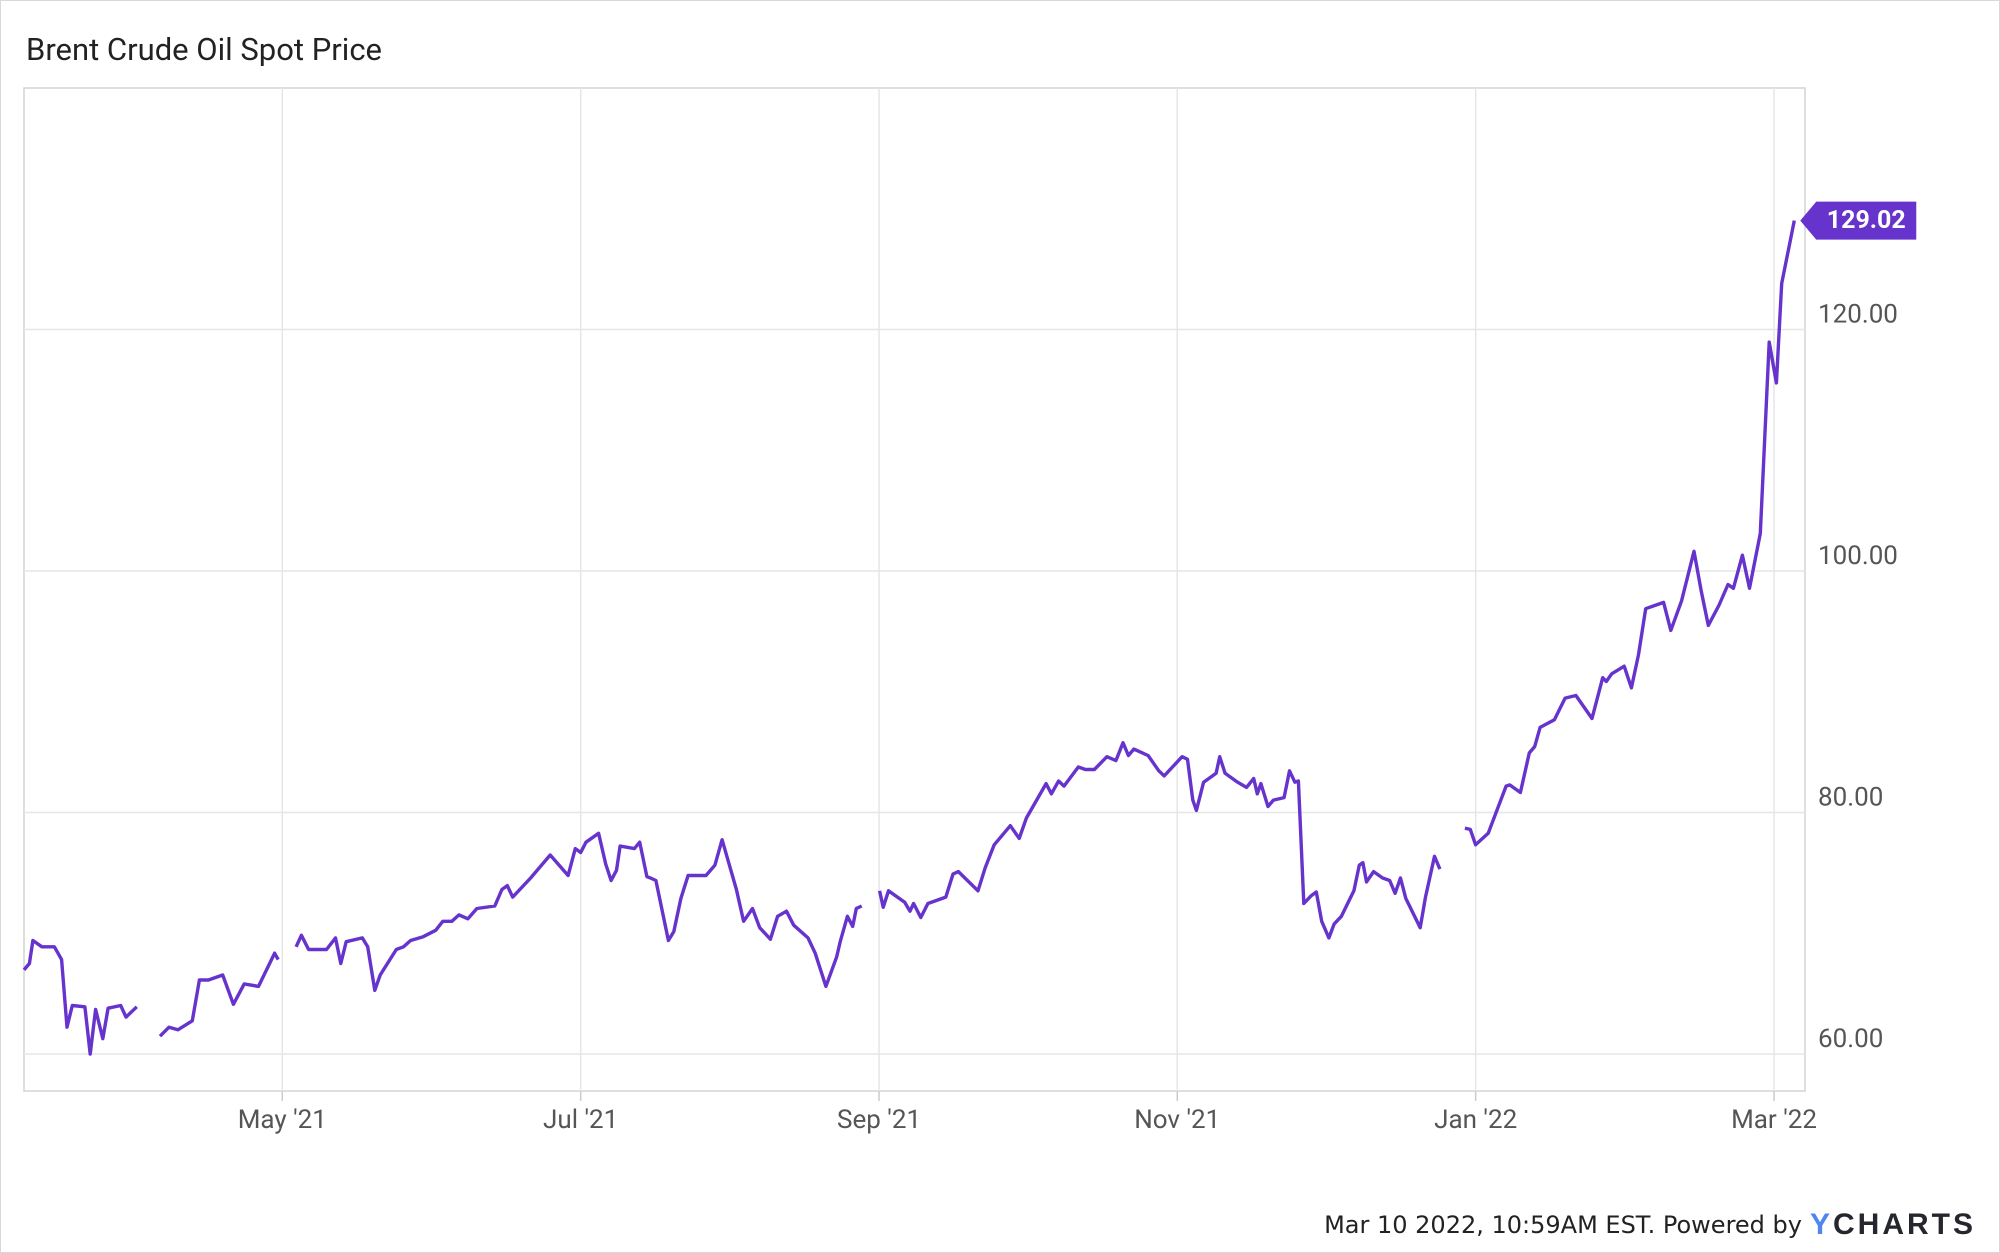  What do you see at coordinates (1850, 1039) in the screenshot?
I see `y-tick-label: 60.00` at bounding box center [1850, 1039].